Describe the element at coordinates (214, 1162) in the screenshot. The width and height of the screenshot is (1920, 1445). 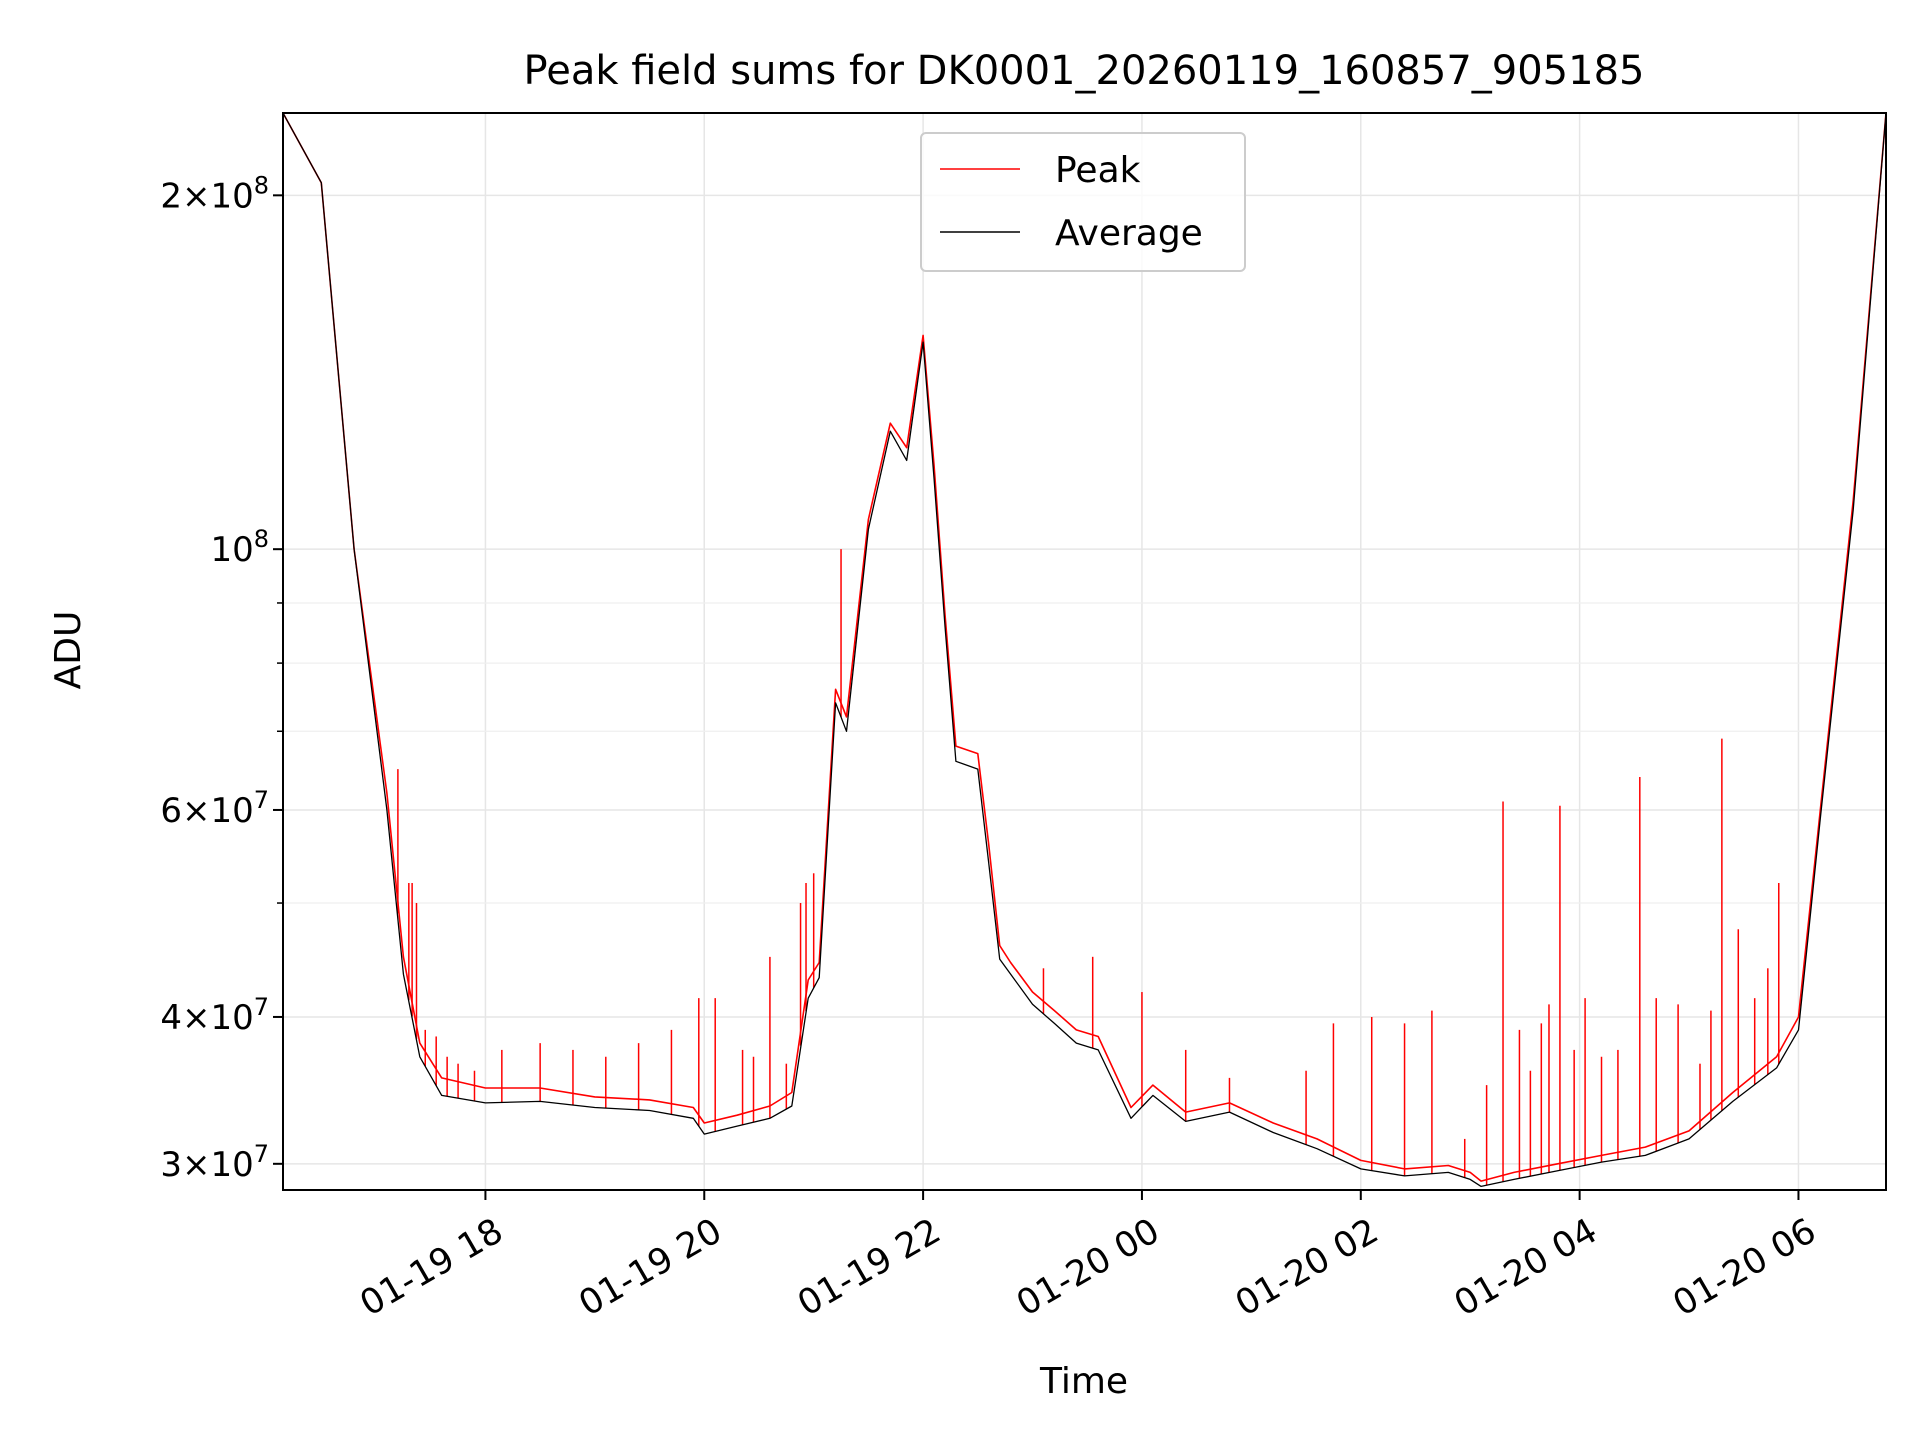
I see `y-tick-label: 3×107` at that location.